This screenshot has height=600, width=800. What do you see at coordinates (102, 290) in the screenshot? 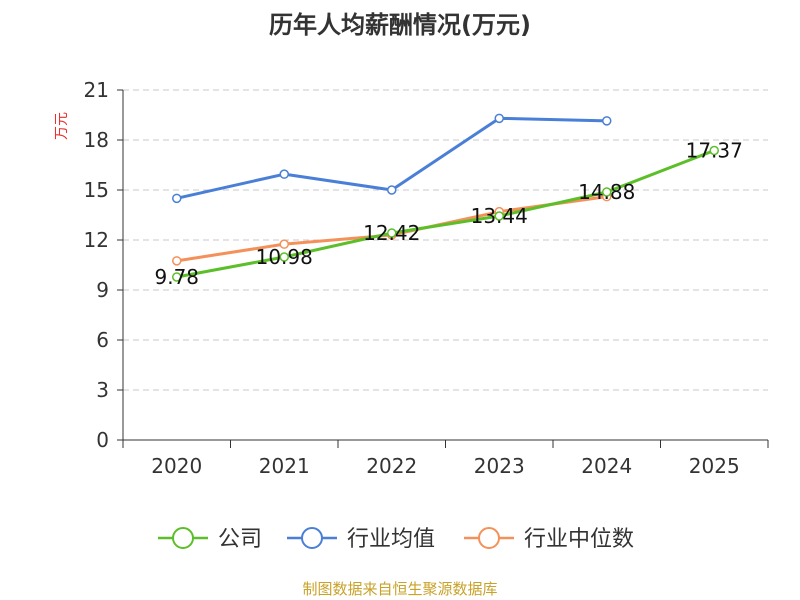
I see `y-tick-label: 9` at bounding box center [102, 290].